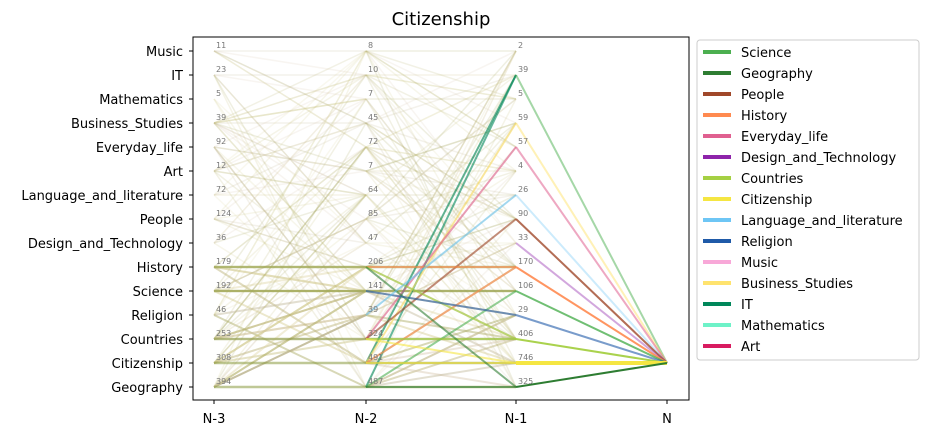 Image resolution: width=929 pixels, height=436 pixels. Describe the element at coordinates (797, 284) in the screenshot. I see `legend-label: Business_Studies` at that location.